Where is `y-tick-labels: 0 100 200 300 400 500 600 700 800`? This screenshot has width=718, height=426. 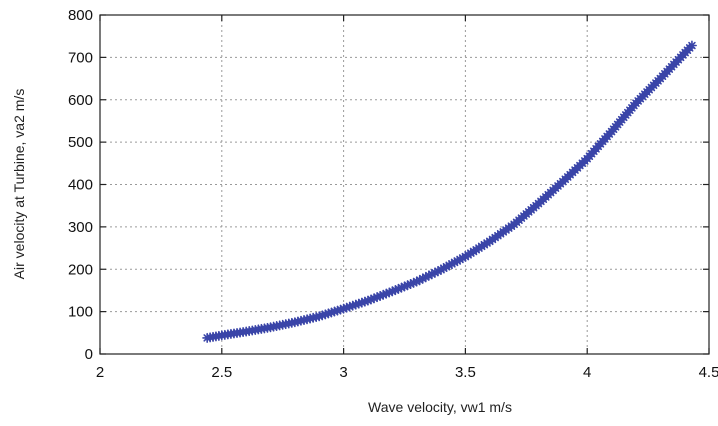
y-tick-labels: 0 100 200 300 400 500 600 700 800 is located at coordinates (80, 185).